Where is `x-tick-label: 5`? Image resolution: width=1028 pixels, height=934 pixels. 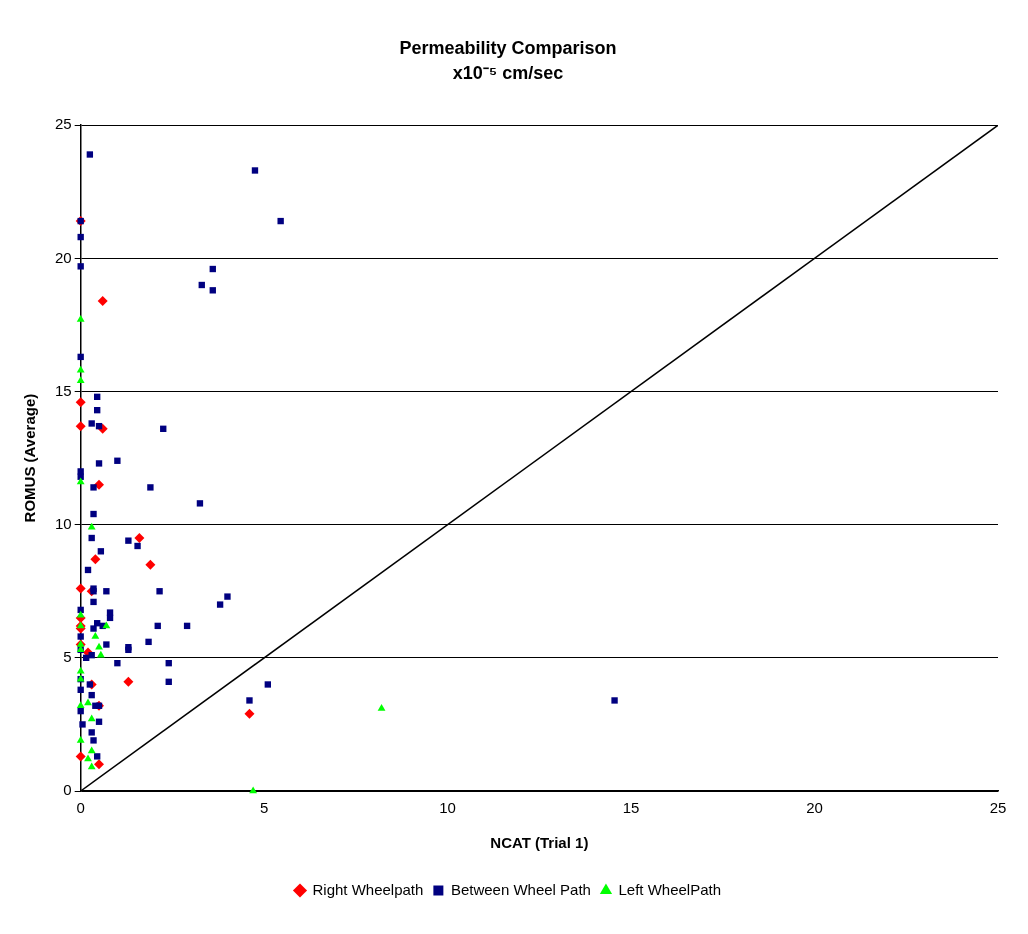 x-tick-label: 5 is located at coordinates (264, 808).